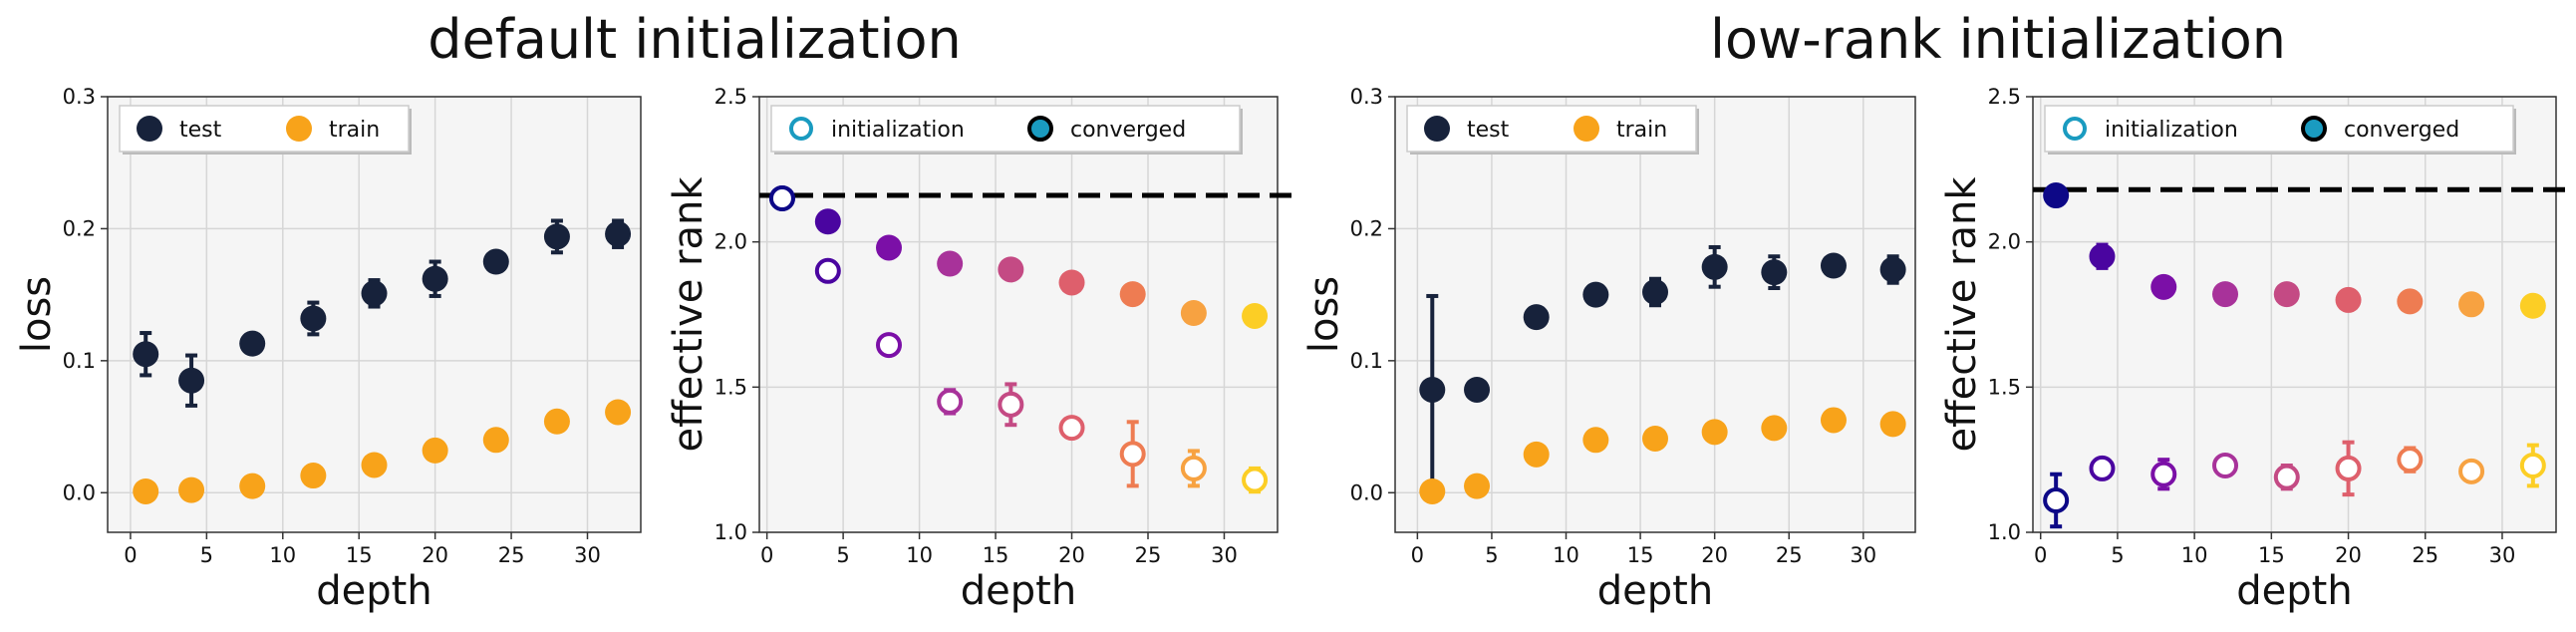  I want to click on plot-area, so click(1655, 314).